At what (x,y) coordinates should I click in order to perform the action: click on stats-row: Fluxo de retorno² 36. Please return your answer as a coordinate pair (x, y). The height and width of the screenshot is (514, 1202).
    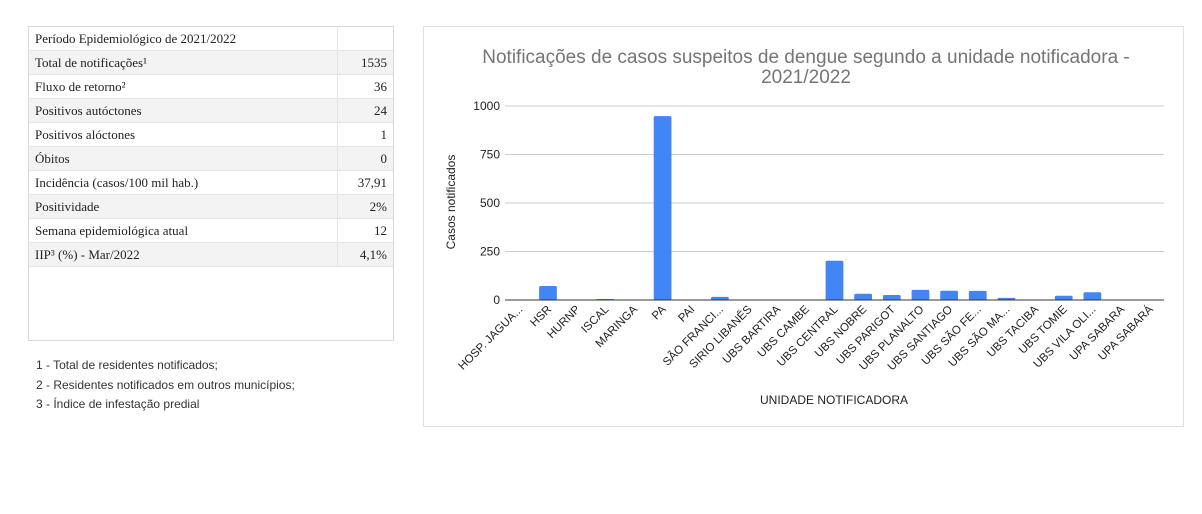
    Looking at the image, I should click on (211, 86).